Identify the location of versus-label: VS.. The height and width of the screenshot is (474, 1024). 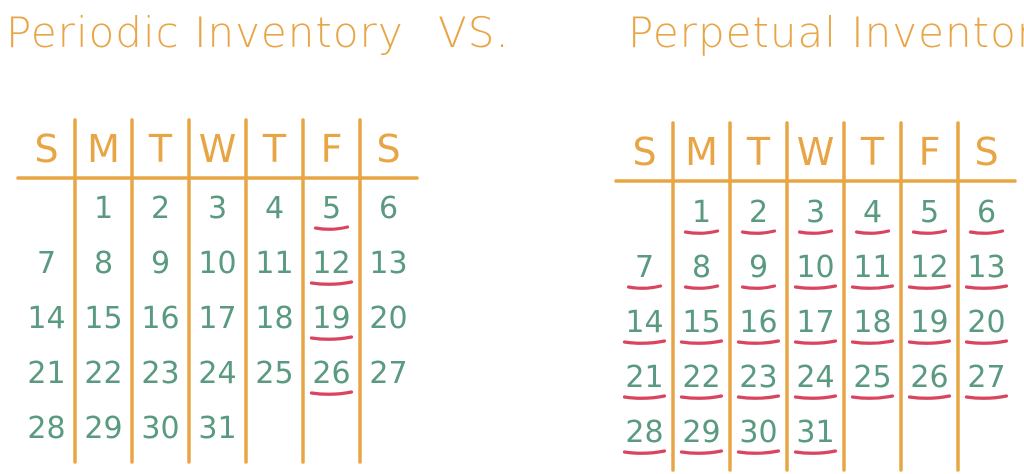
(474, 32).